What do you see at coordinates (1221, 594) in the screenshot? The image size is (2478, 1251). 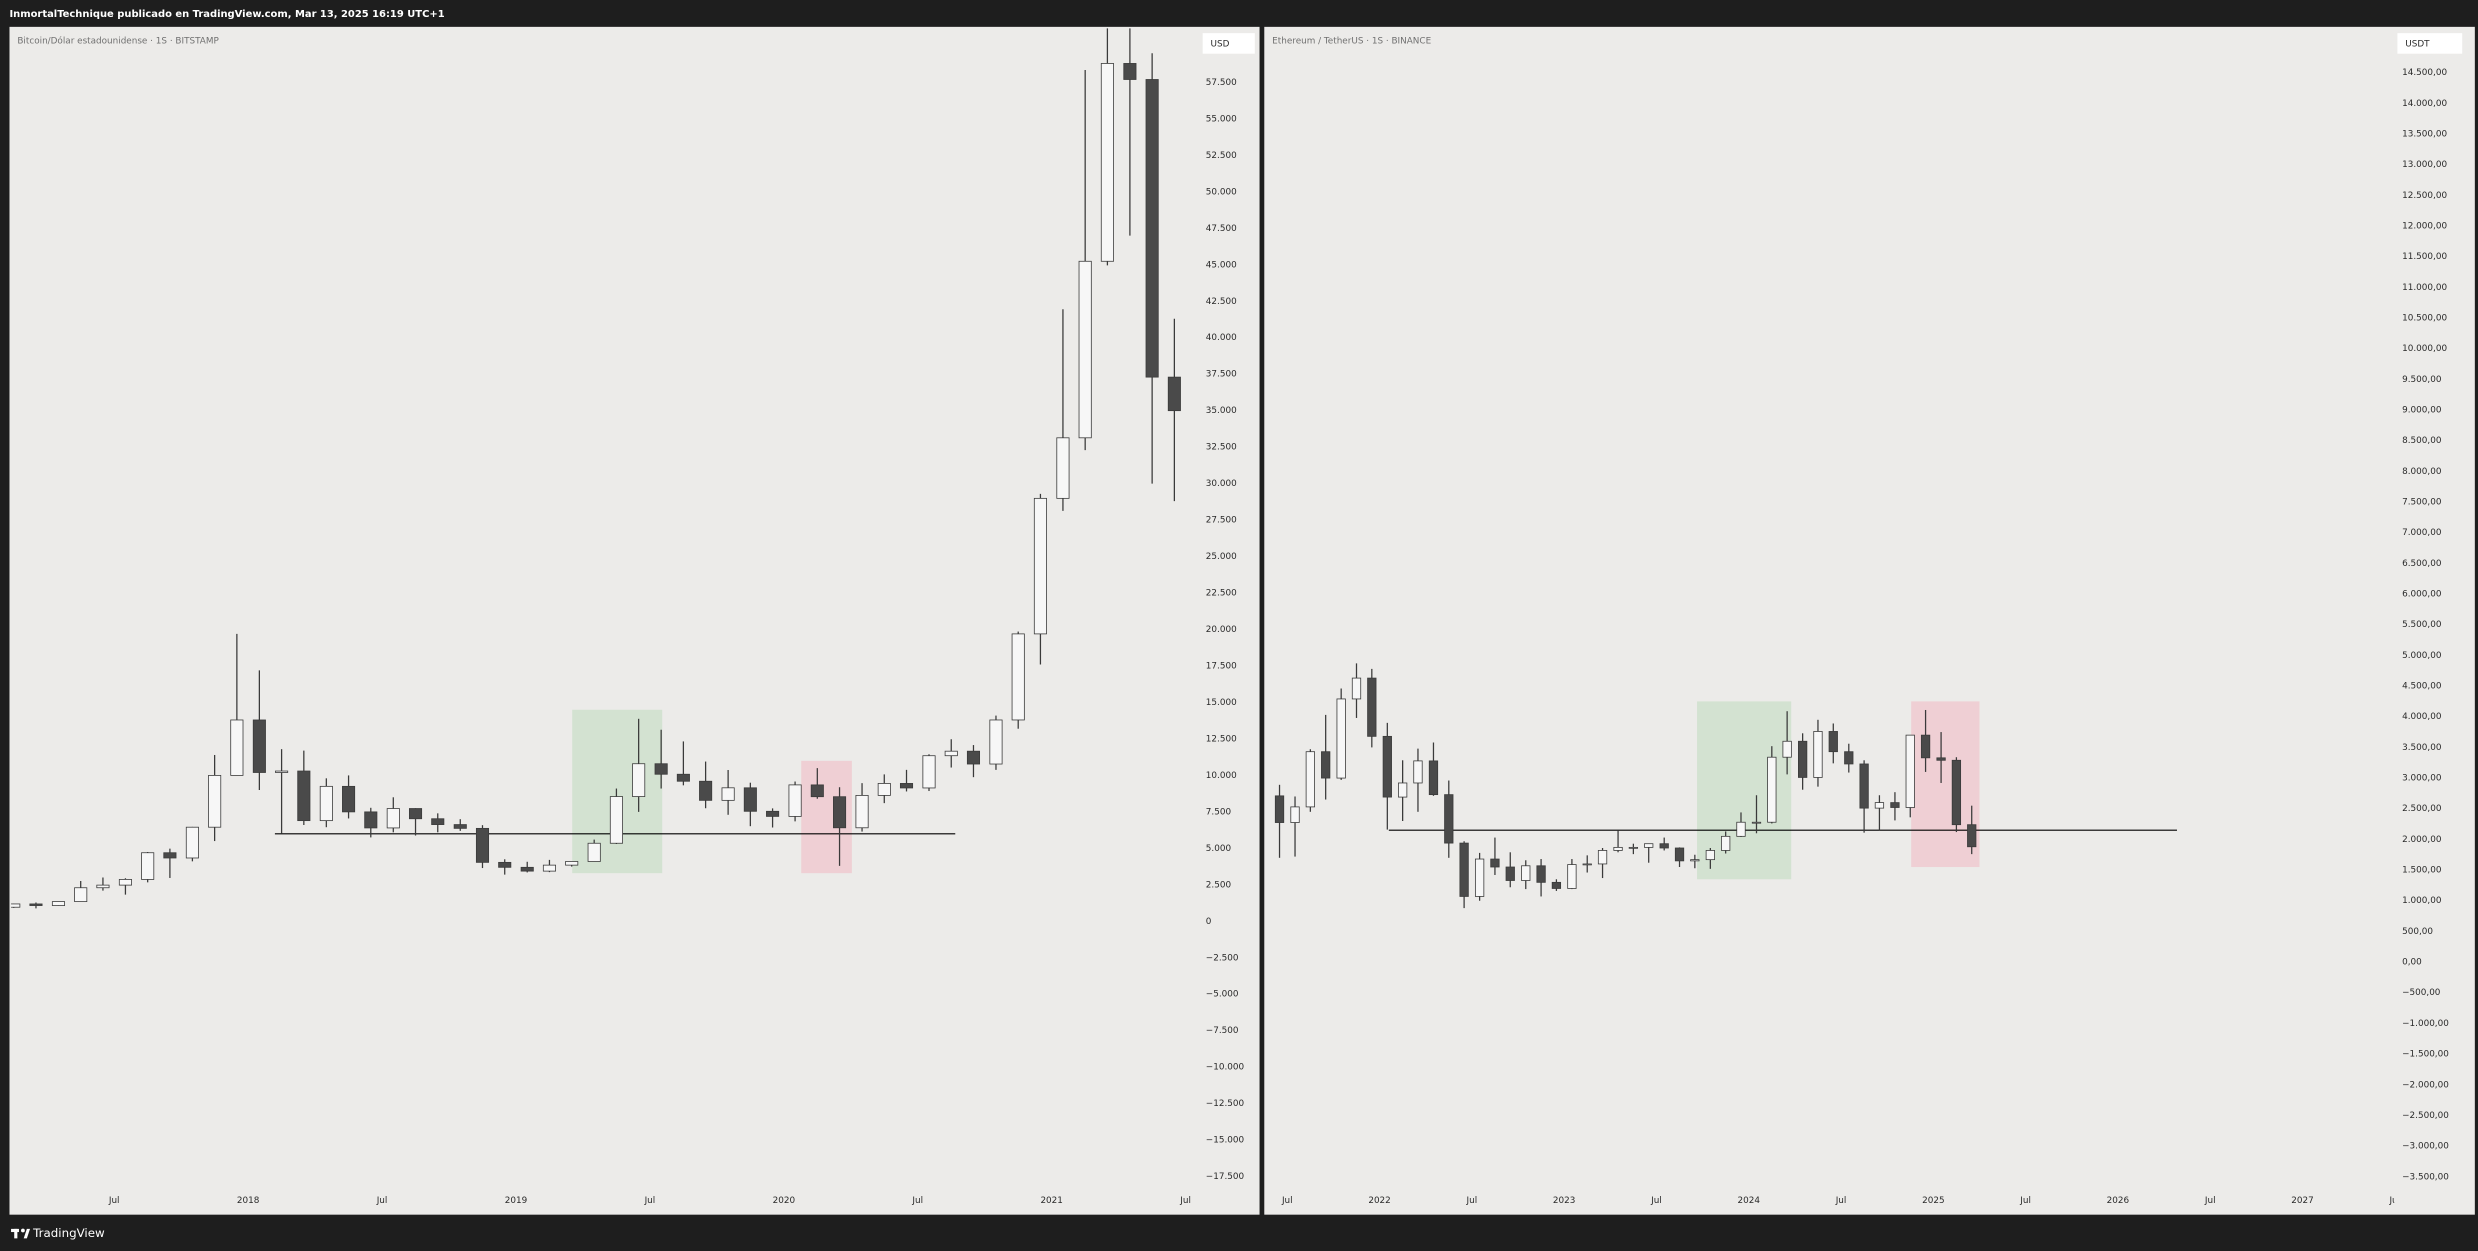 I see `y-tick-label: 22.500` at bounding box center [1221, 594].